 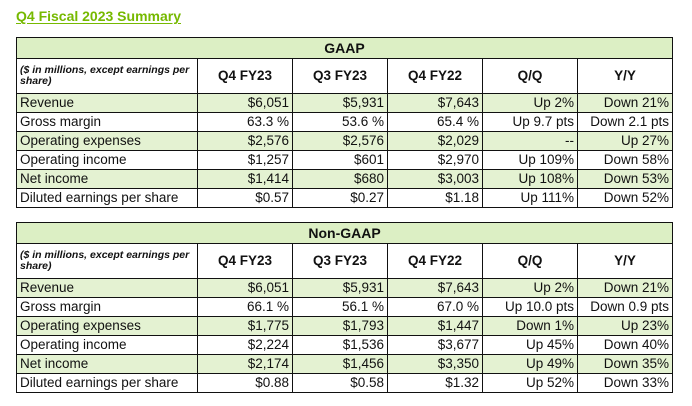 I want to click on table-cell: $2,029, so click(x=435, y=141).